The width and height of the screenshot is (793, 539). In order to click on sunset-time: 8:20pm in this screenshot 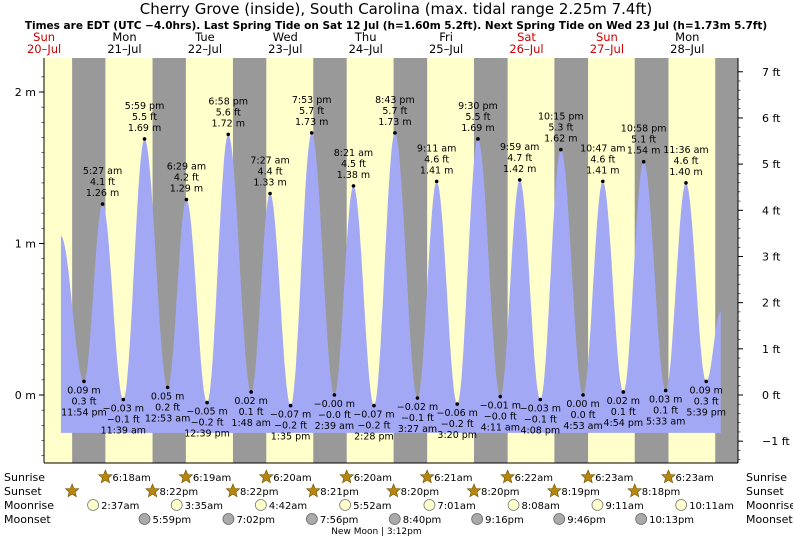, I will do `click(420, 492)`.